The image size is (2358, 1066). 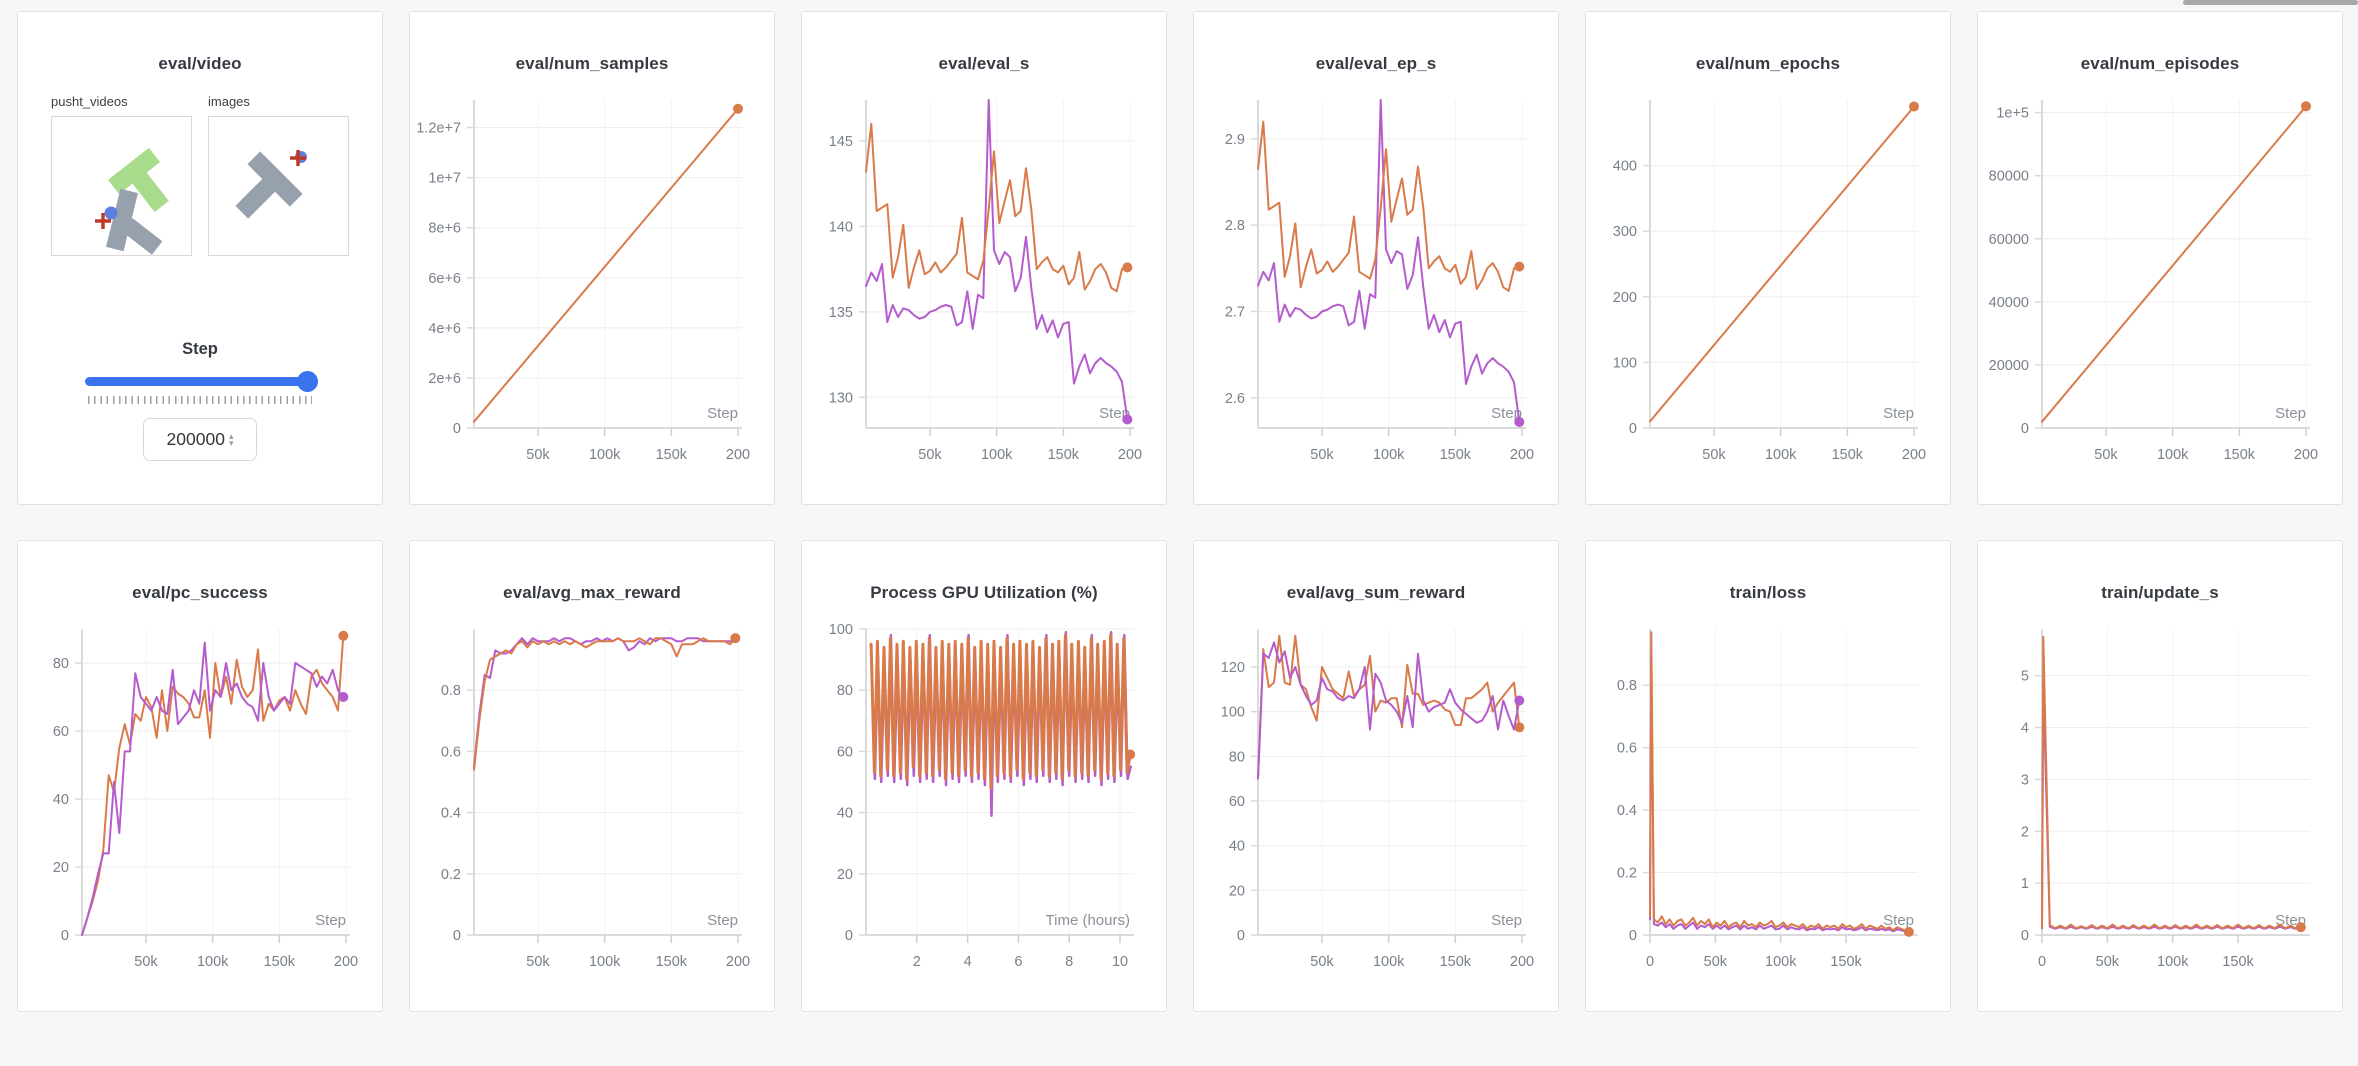 I want to click on t-block-gray-icon, so click(x=134, y=221).